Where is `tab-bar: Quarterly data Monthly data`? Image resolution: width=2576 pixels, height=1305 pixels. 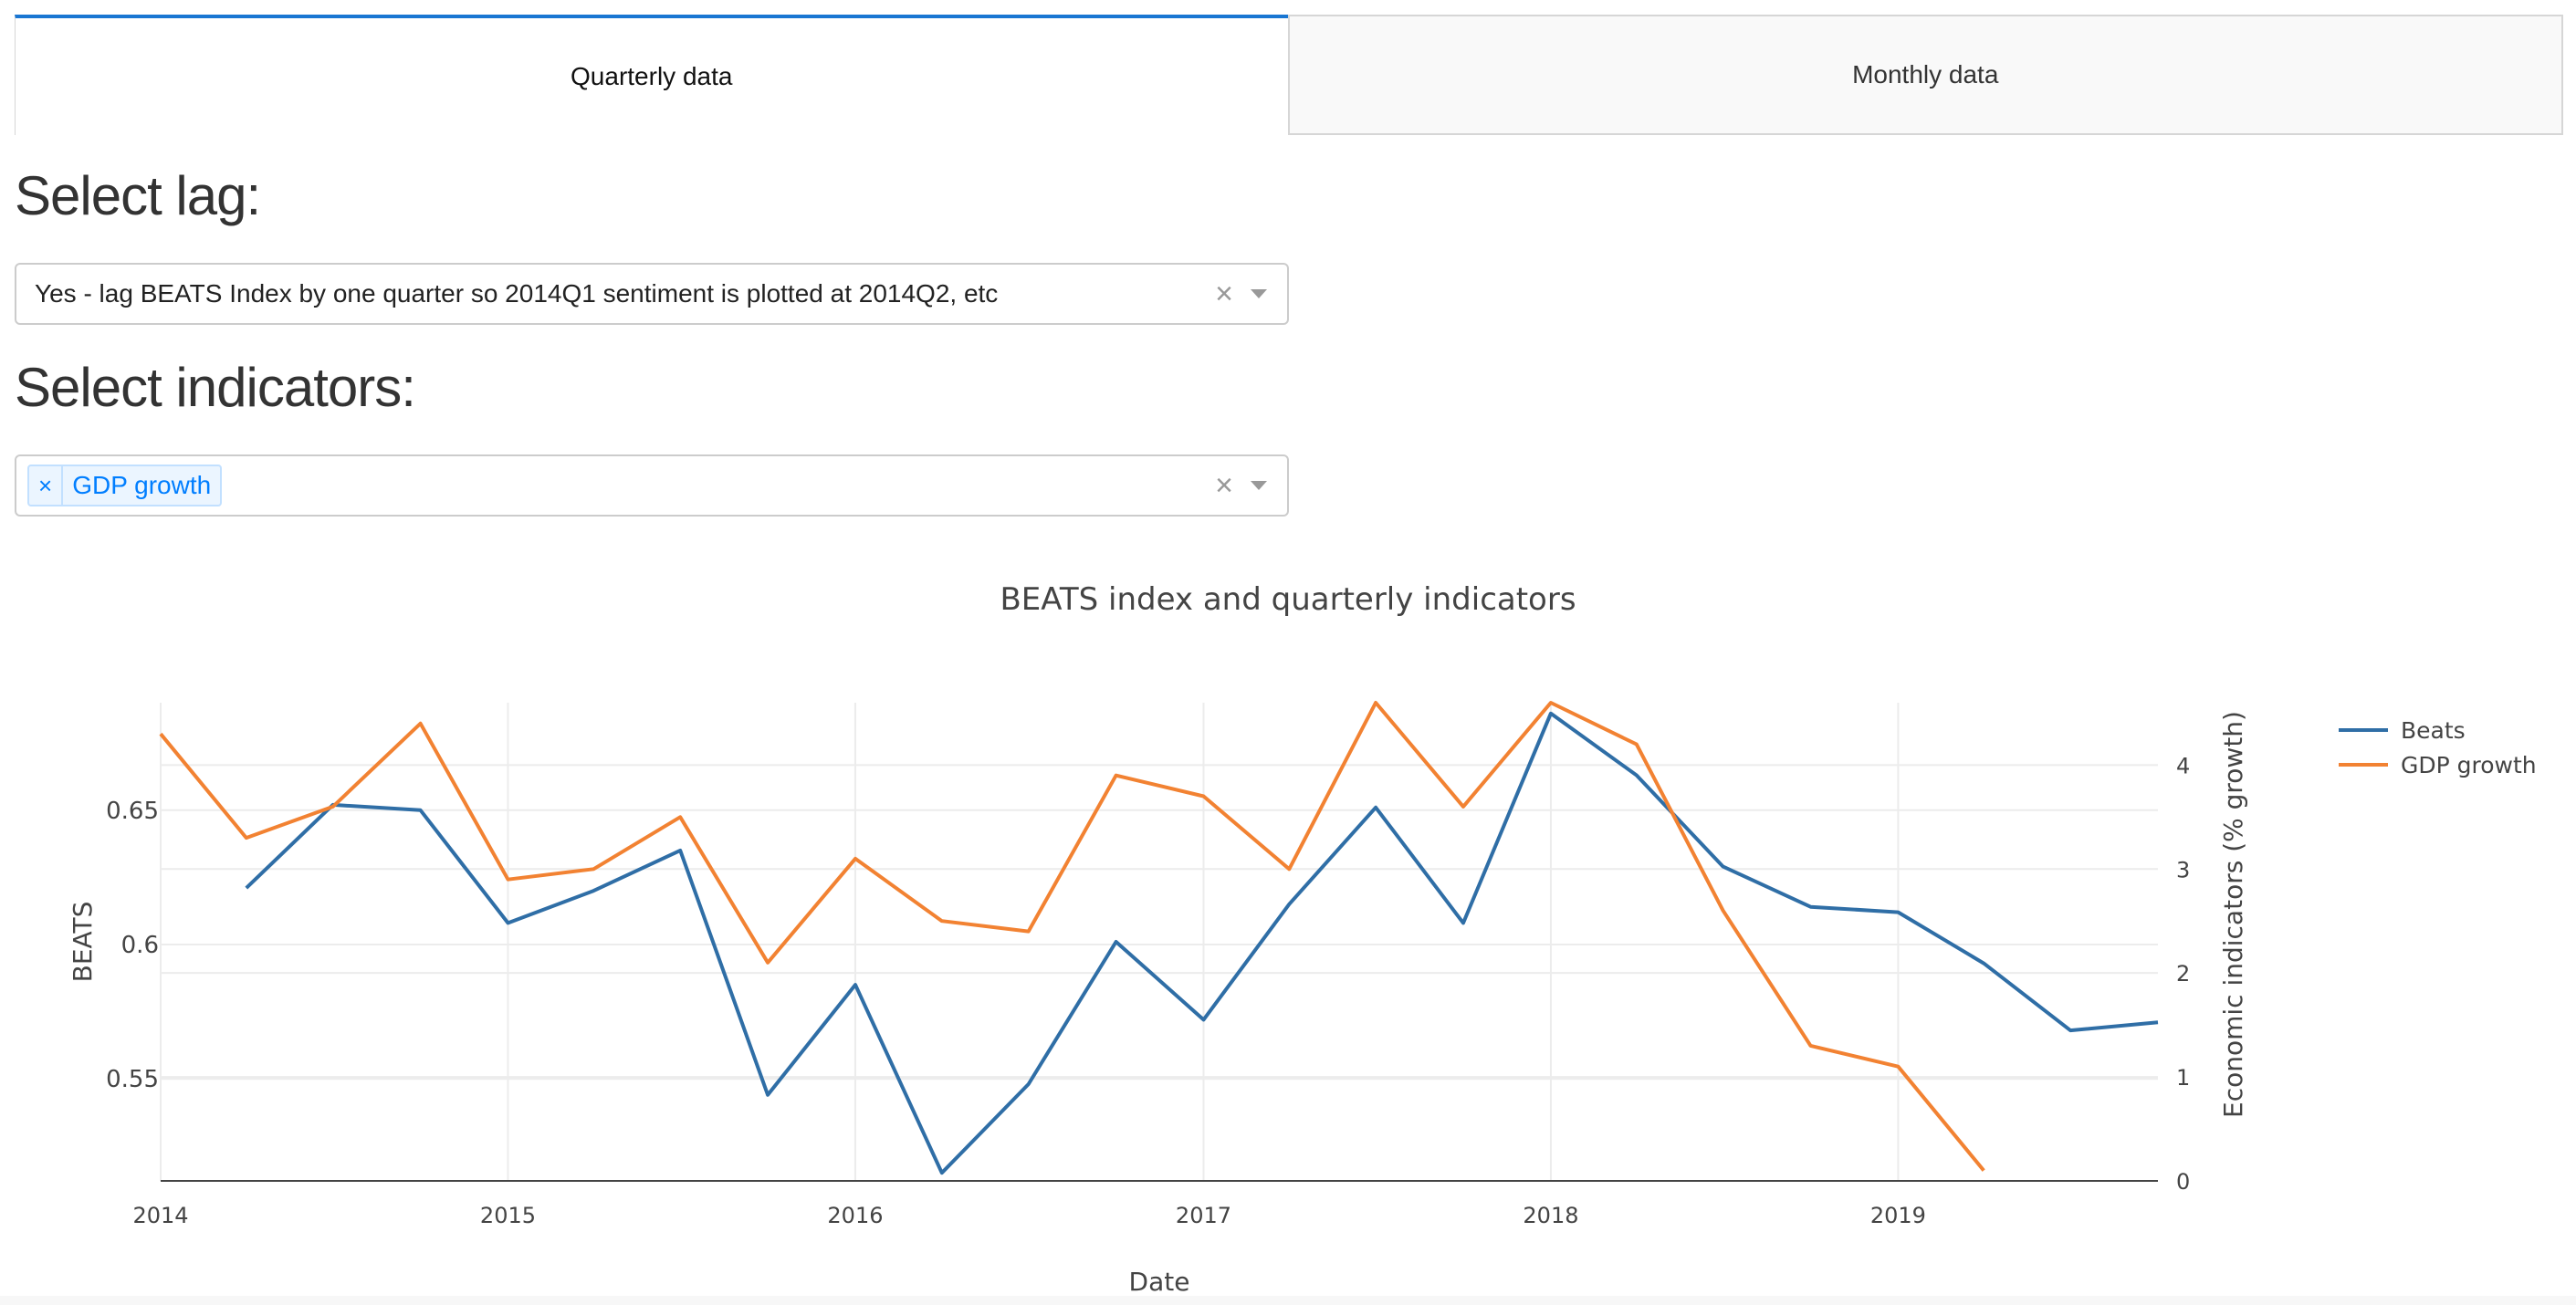
tab-bar: Quarterly data Monthly data is located at coordinates (1289, 75).